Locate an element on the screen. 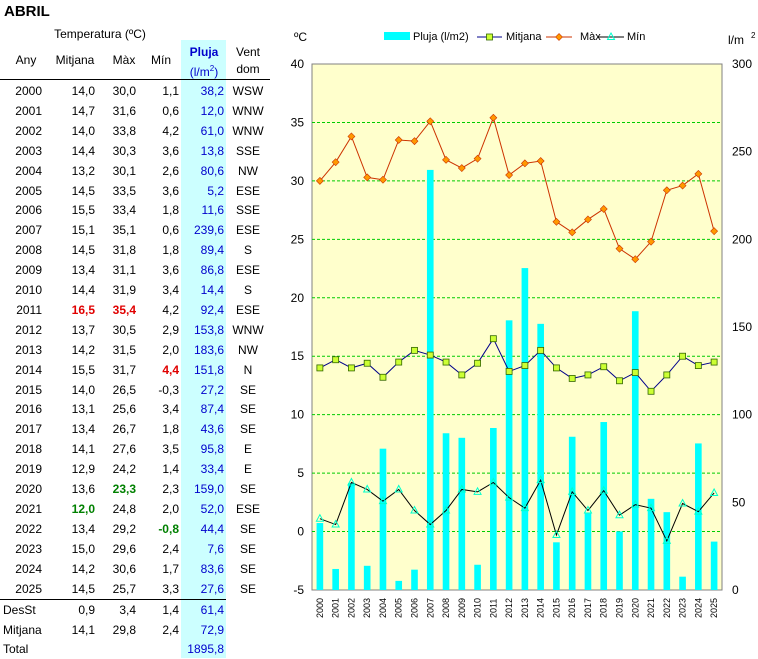  summary-max: 29,8 is located at coordinates (124, 630).